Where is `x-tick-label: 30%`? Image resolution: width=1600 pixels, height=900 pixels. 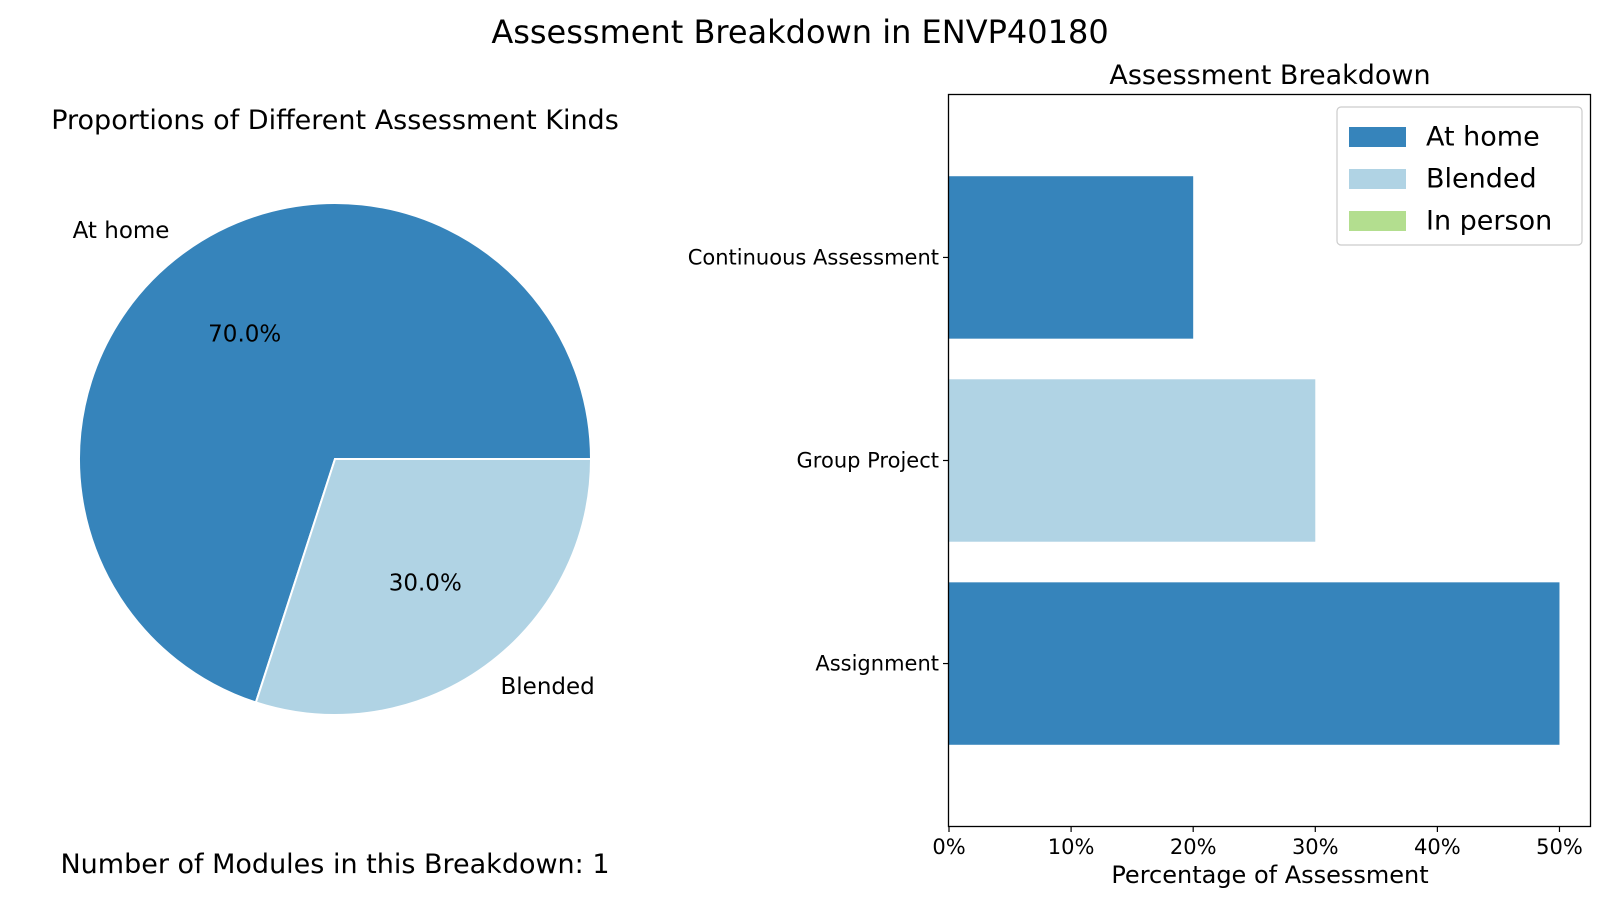 x-tick-label: 30% is located at coordinates (1315, 847).